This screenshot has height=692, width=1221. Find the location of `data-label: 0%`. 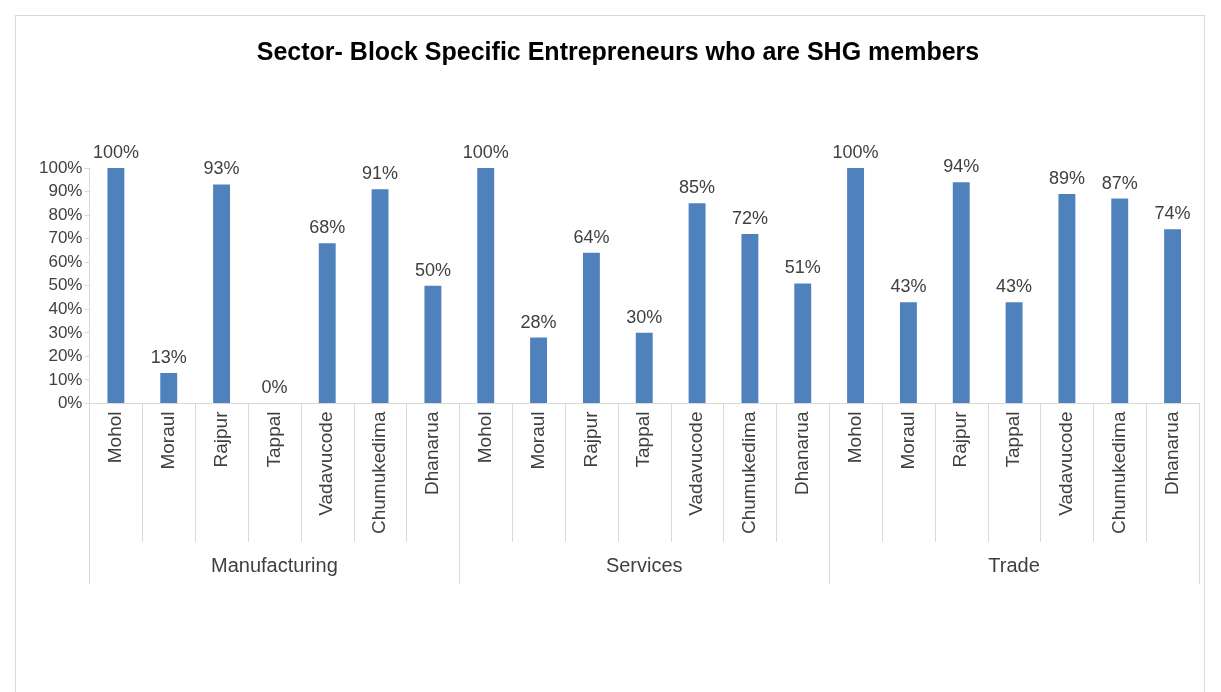

data-label: 0% is located at coordinates (274, 387).